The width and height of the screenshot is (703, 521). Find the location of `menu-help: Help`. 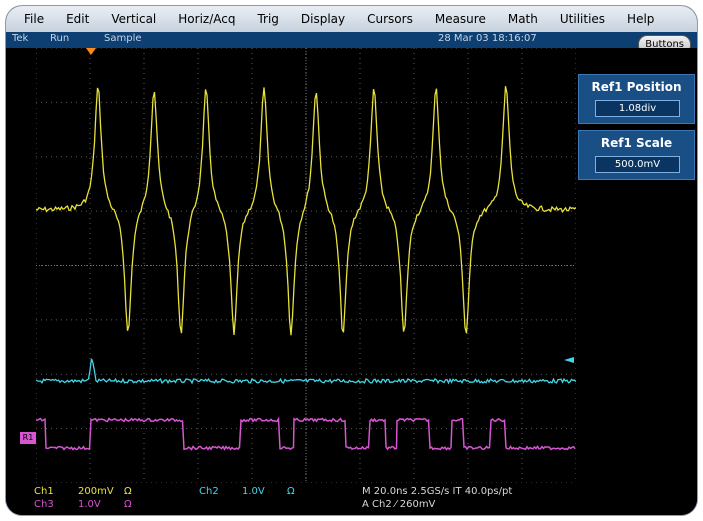

menu-help: Help is located at coordinates (641, 19).